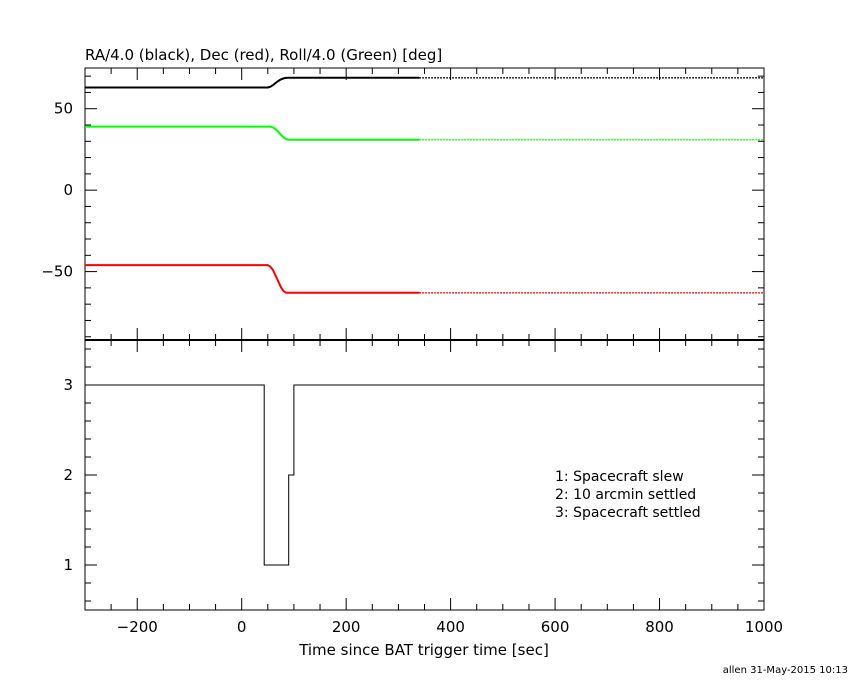 The image size is (850, 680). I want to click on y-tick-label: −50, so click(57, 272).